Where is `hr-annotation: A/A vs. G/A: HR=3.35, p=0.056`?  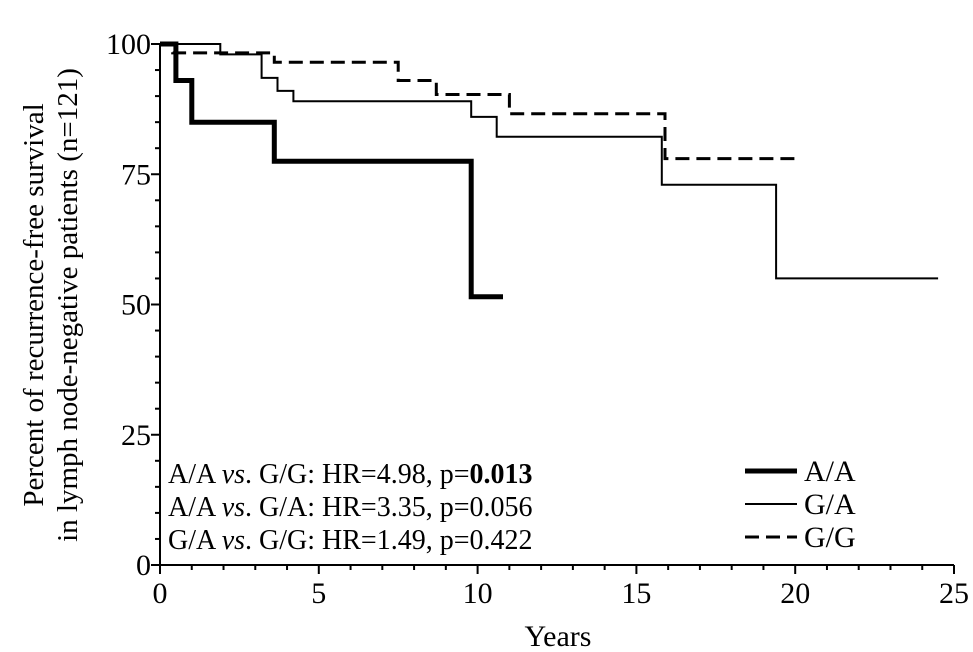
hr-annotation: A/A vs. G/A: HR=3.35, p=0.056 is located at coordinates (350, 507).